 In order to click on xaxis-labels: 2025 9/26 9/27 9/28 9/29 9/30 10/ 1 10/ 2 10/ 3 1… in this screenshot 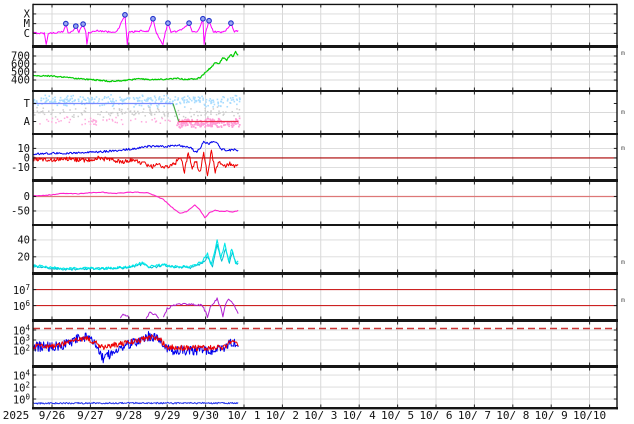, I will do `click(304, 415)`.